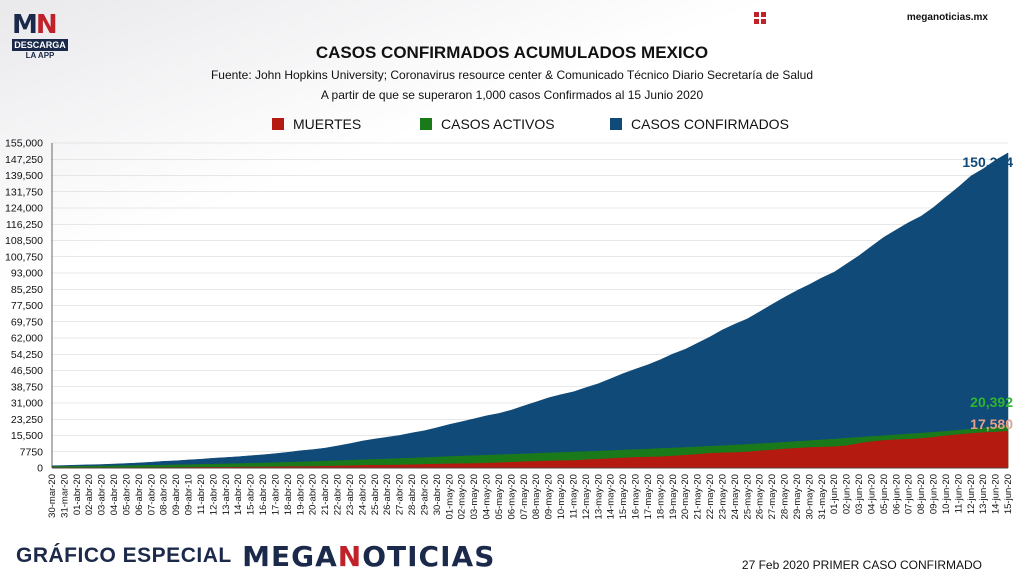  What do you see at coordinates (971, 494) in the screenshot?
I see `x-tick-label-74: 12-jun-20` at bounding box center [971, 494].